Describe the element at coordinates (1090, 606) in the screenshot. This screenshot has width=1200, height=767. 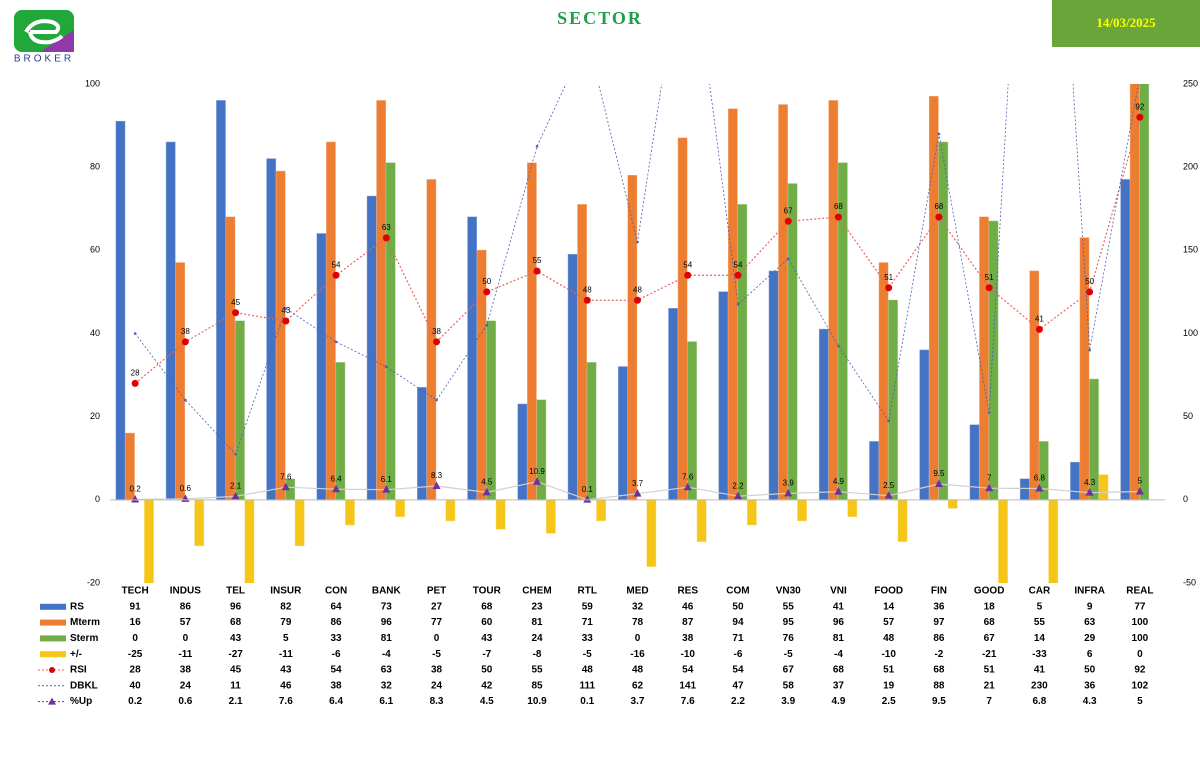
I see `table-cell: 9` at that location.